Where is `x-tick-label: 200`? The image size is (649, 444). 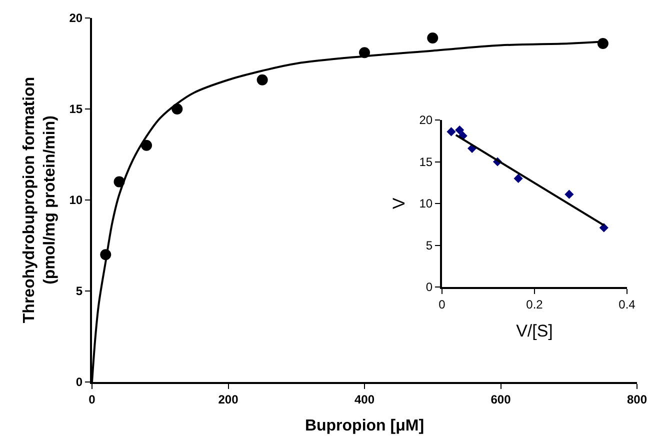
x-tick-label: 200 is located at coordinates (228, 399).